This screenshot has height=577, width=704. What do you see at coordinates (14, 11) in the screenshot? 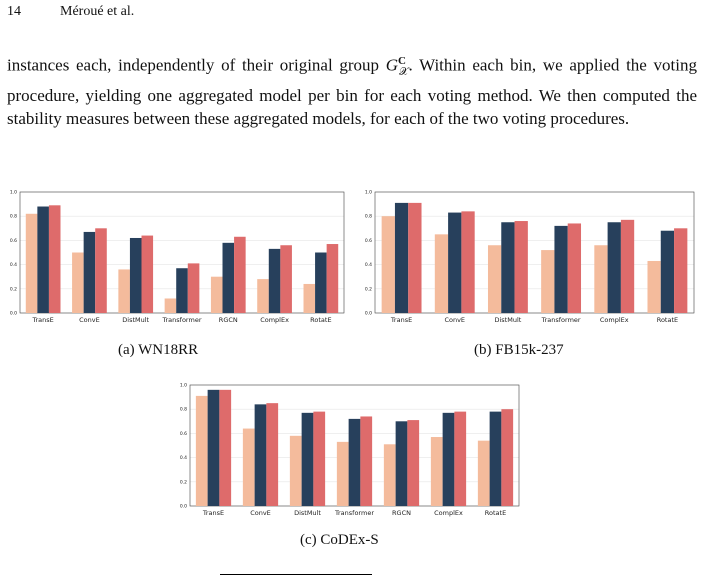
I see `page-number: 14` at bounding box center [14, 11].